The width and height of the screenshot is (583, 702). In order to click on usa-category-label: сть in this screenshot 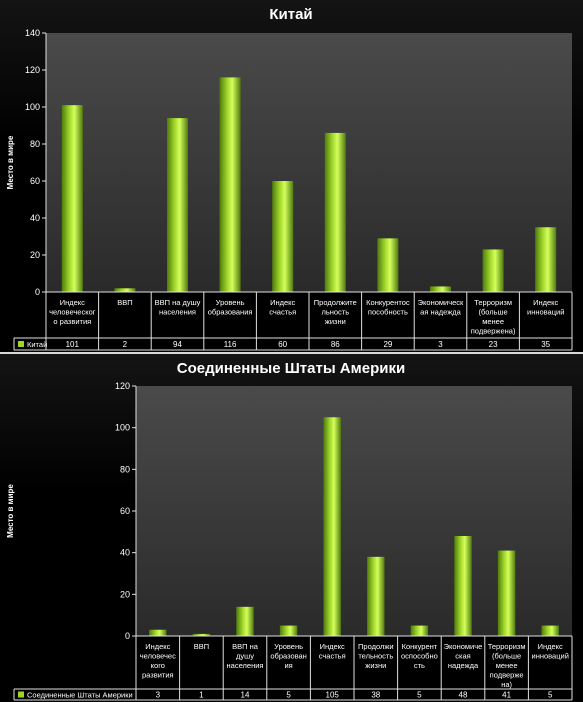, I will do `click(419, 665)`.